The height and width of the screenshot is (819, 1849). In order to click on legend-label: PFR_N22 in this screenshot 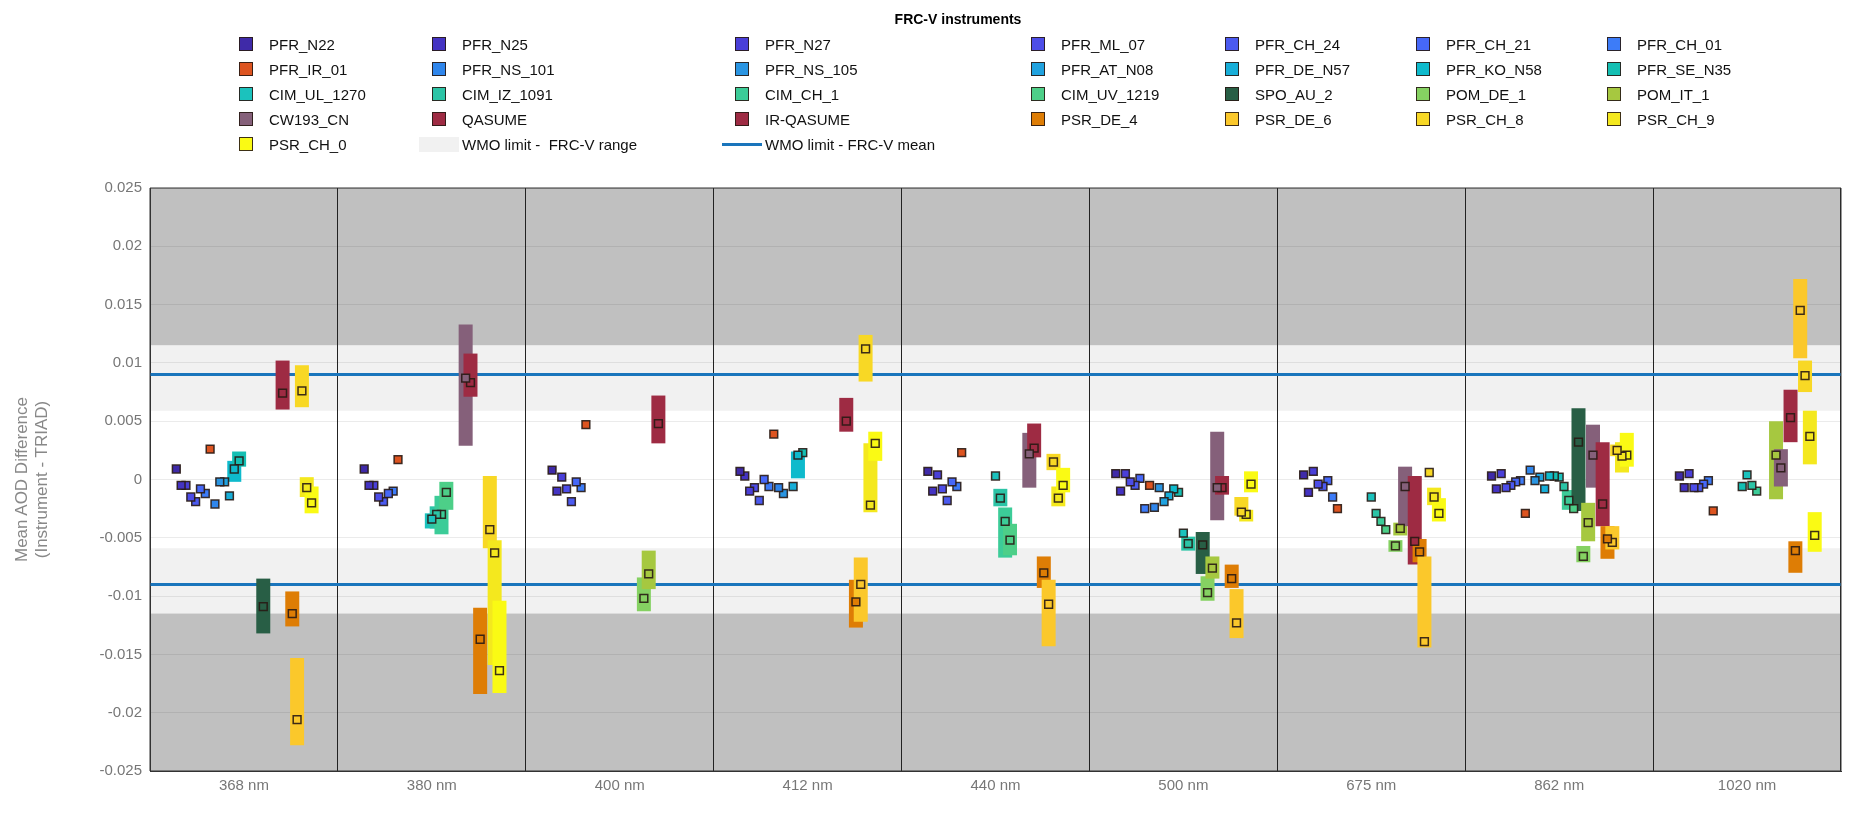, I will do `click(302, 44)`.